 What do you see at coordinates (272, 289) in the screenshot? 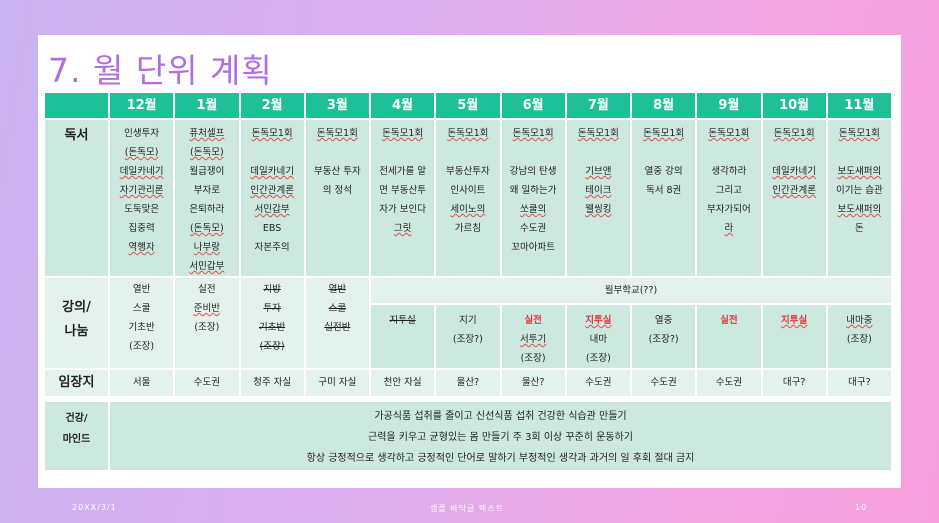
I see `lecture-item: 지방` at bounding box center [272, 289].